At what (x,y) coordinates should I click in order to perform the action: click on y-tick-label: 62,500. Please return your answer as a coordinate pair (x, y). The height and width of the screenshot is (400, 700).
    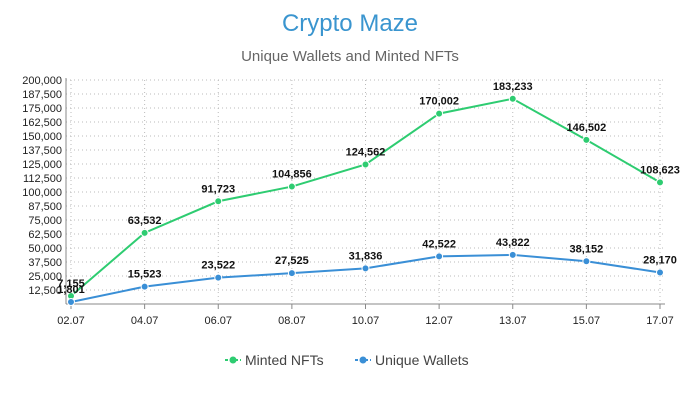
    Looking at the image, I should click on (45, 235).